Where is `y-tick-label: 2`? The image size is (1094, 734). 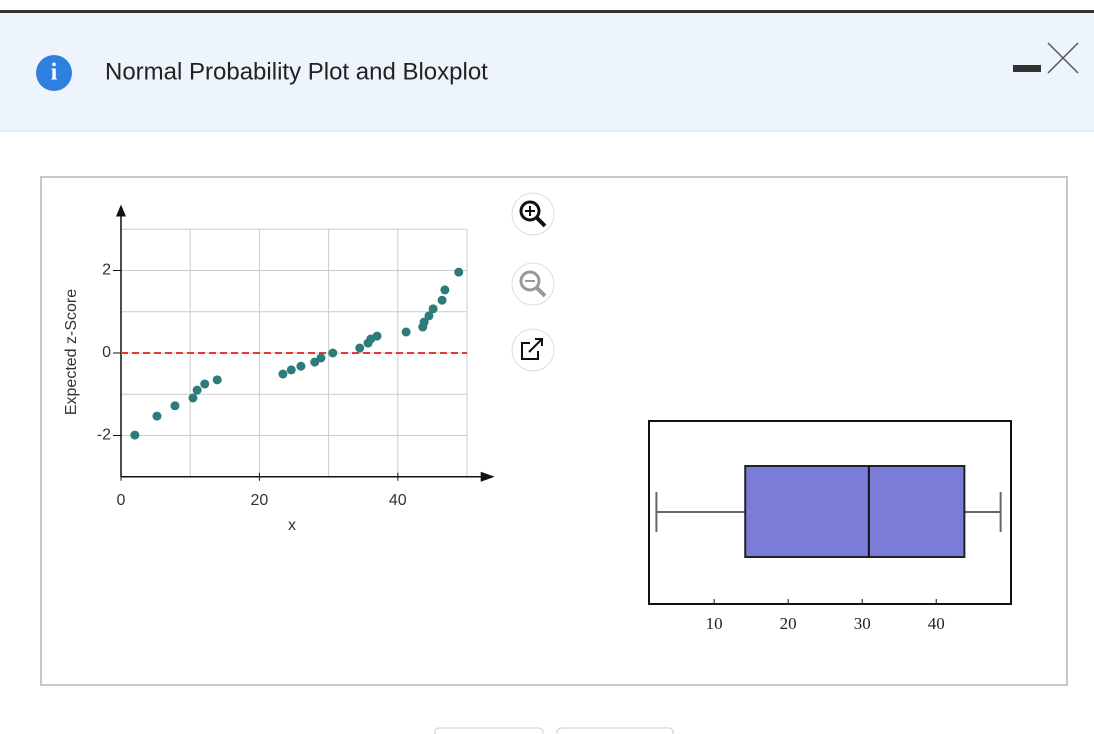
y-tick-label: 2 is located at coordinates (106, 270).